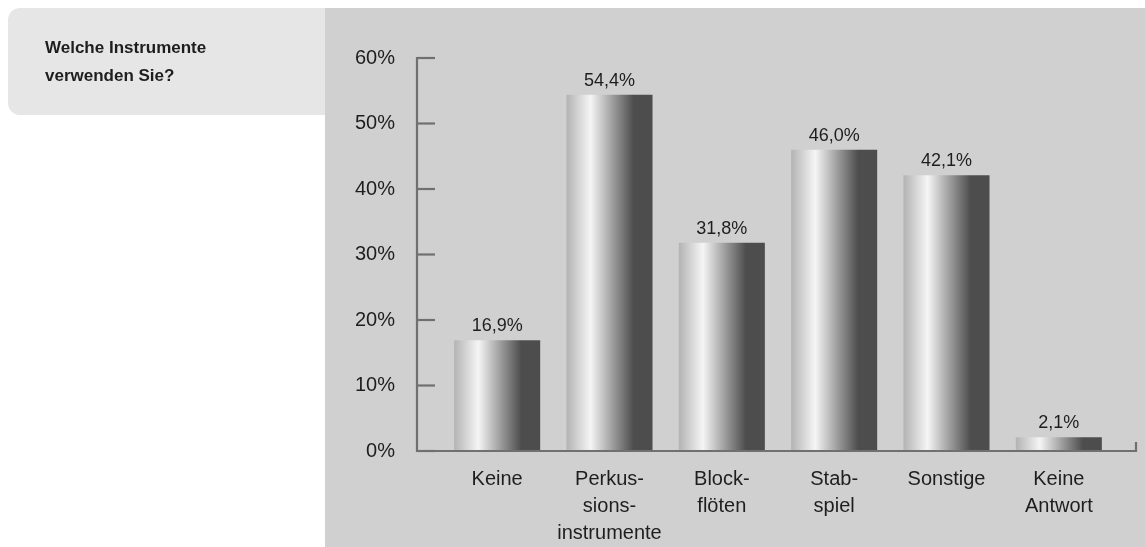 The image size is (1145, 547). What do you see at coordinates (375, 187) in the screenshot?
I see `y-tick-label: 40%` at bounding box center [375, 187].